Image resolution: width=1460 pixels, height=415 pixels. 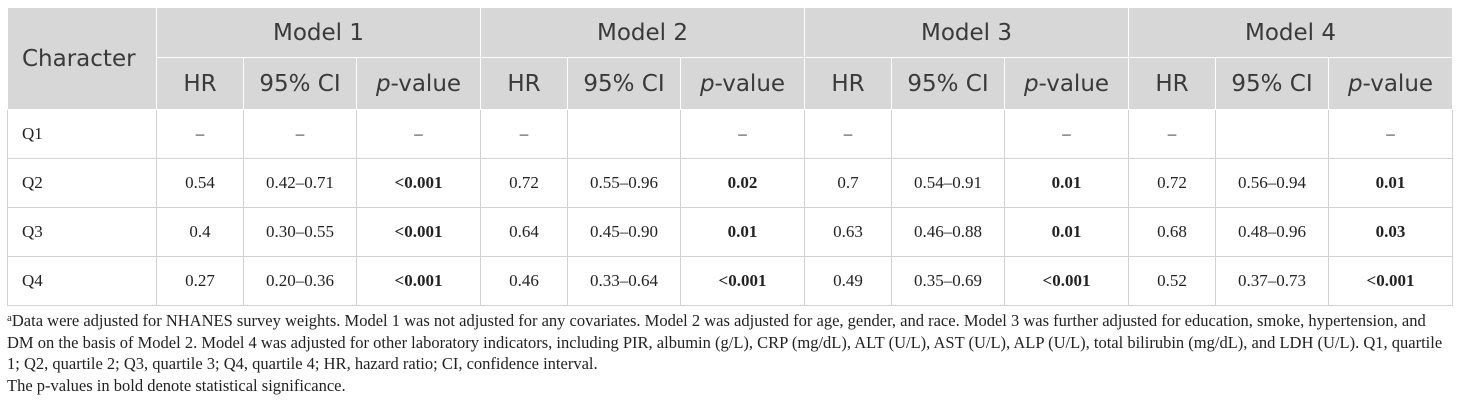 I want to click on ci-cell: 0.37–0.73, so click(x=1272, y=281).